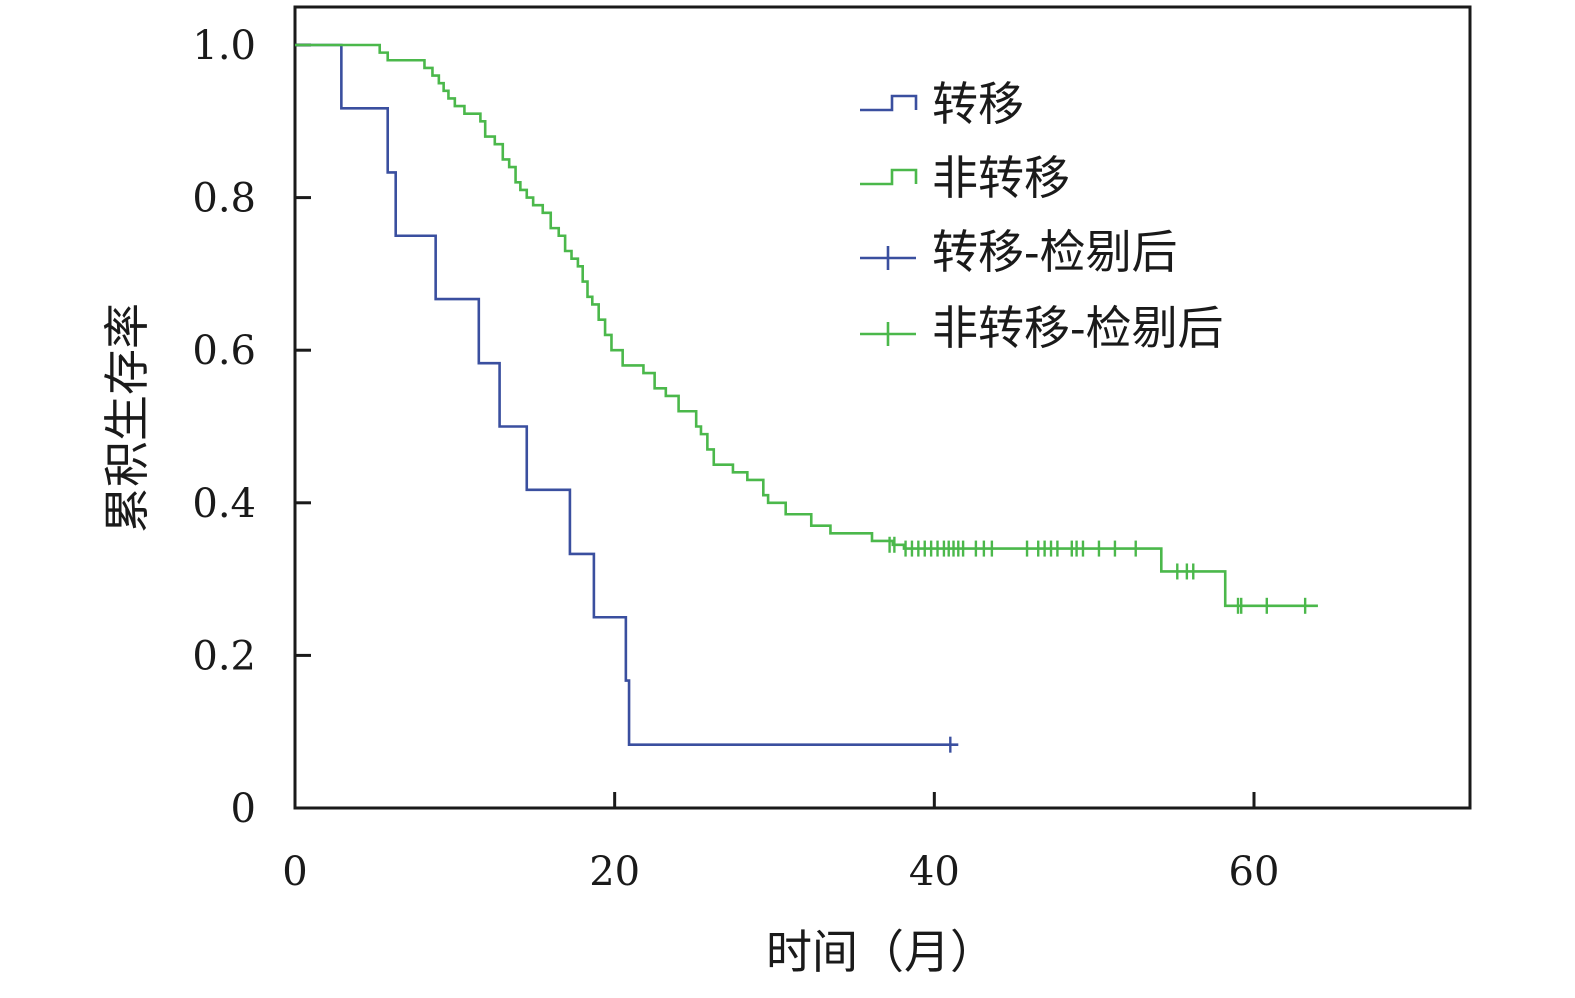  I want to click on legend-item: 转移, so click(942, 104).